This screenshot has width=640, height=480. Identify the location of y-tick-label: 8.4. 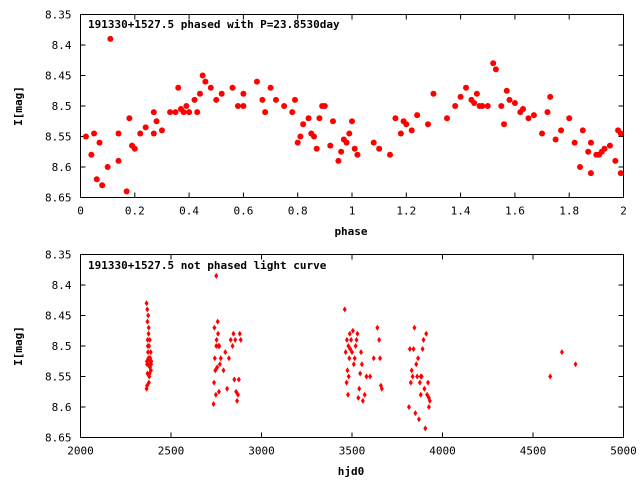
(62, 285).